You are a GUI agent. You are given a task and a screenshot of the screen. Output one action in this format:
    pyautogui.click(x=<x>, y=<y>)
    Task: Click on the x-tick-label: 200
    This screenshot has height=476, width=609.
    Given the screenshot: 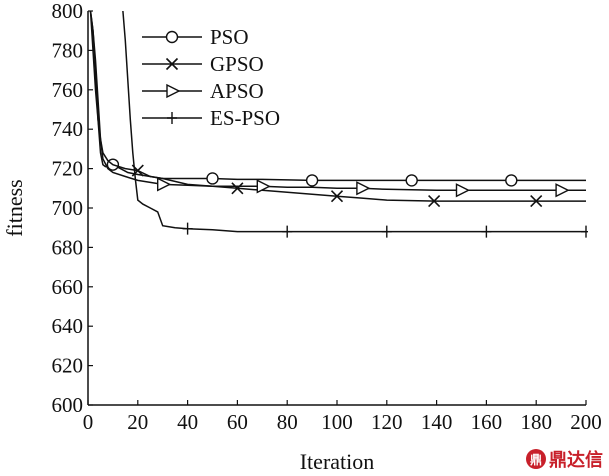 What is the action you would take?
    pyautogui.click(x=586, y=422)
    